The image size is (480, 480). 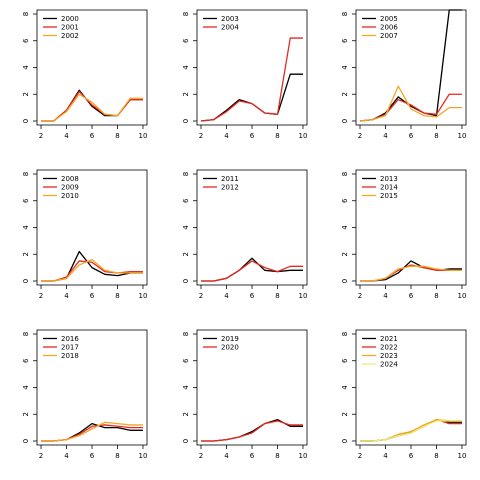 What do you see at coordinates (92, 107) in the screenshot?
I see `series-line-2002` at bounding box center [92, 107].